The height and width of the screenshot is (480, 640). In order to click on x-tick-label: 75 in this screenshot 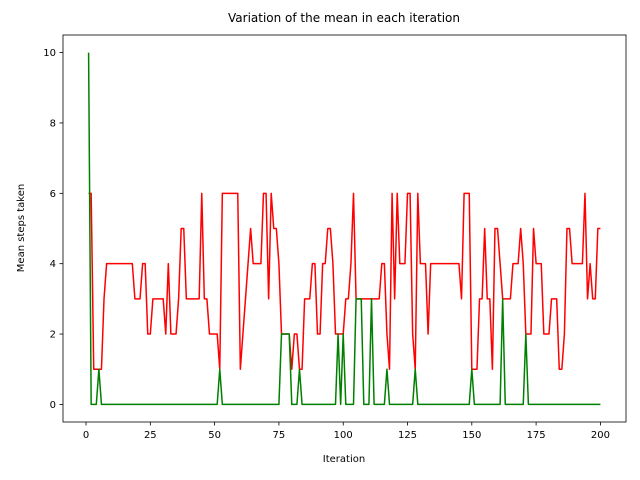, I will do `click(279, 435)`.